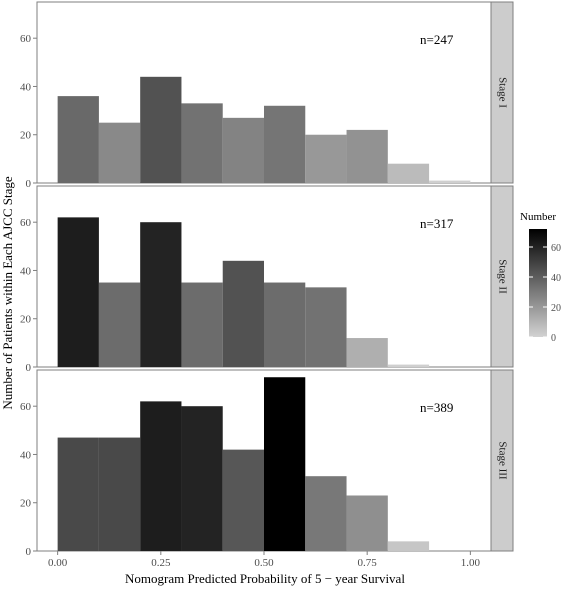  I want to click on facet-strip-label: Stage III, so click(502, 460).